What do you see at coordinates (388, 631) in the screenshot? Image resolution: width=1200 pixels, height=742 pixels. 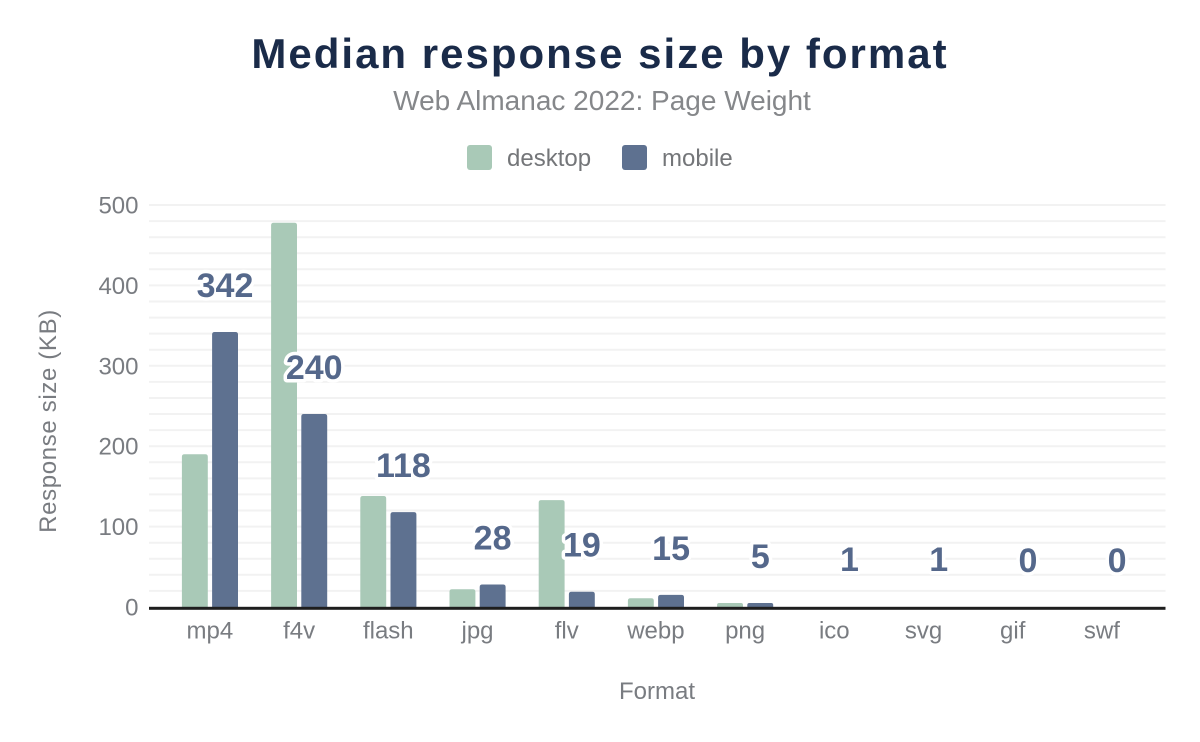 I see `svg-text: flash` at bounding box center [388, 631].